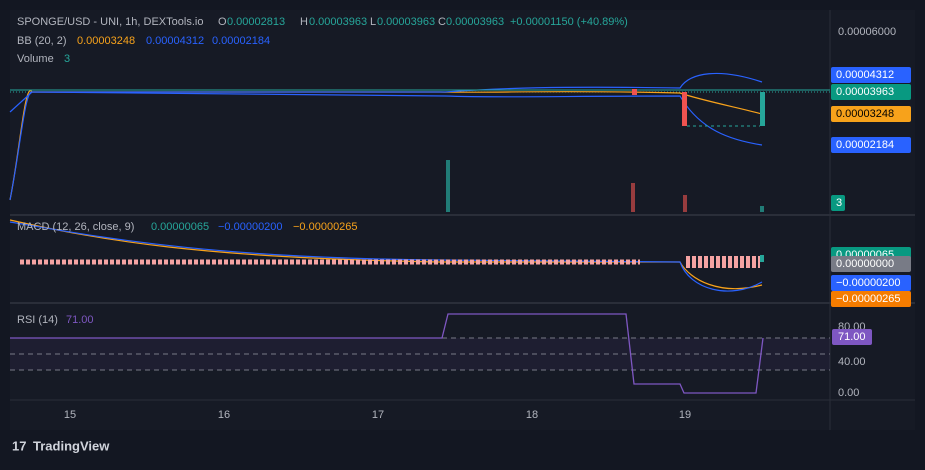 The image size is (925, 470). I want to click on rsi-tag: 71.00, so click(852, 337).